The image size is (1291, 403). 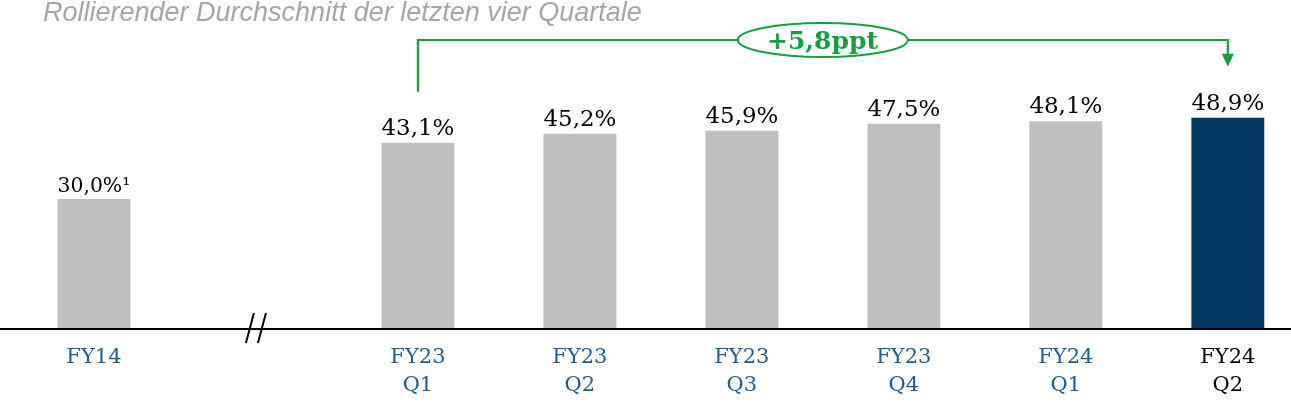 I want to click on x-tick-label: FY23 Q1, so click(x=418, y=370).